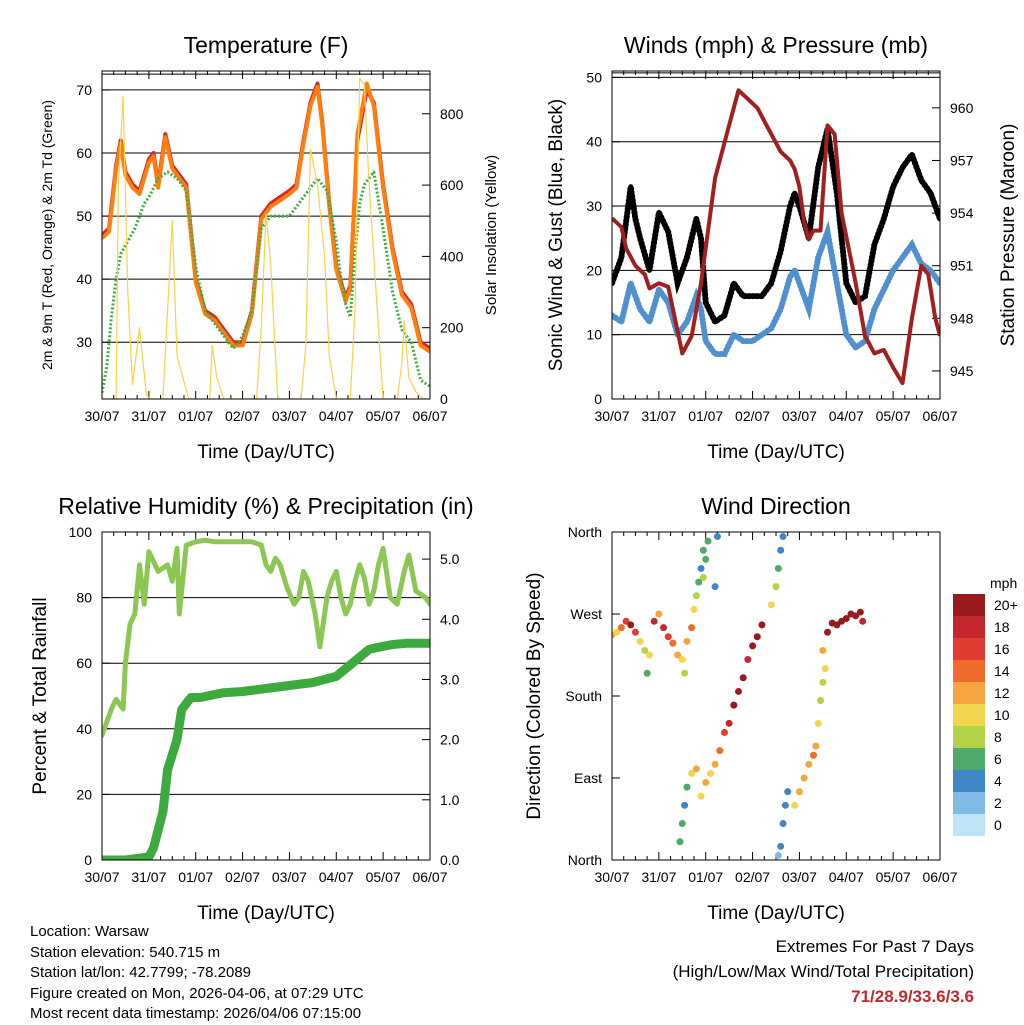 The height and width of the screenshot is (1025, 1024). Describe the element at coordinates (776, 913) in the screenshot. I see `x-axis-label: Time (Day/UTC)` at that location.